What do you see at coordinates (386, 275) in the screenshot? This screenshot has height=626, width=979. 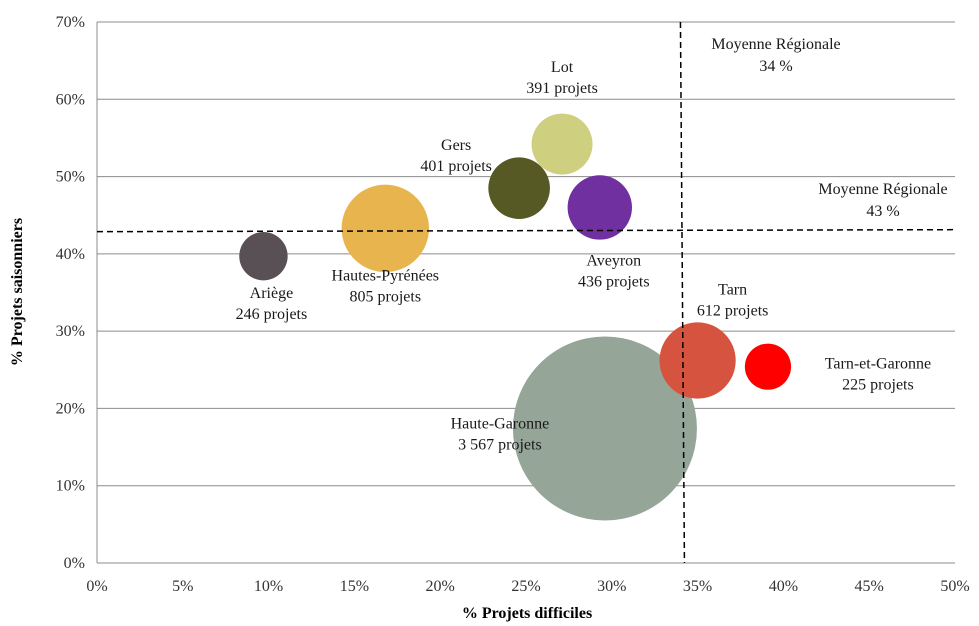 I see `bubble-name-label: Hautes-Pyrénées` at bounding box center [386, 275].